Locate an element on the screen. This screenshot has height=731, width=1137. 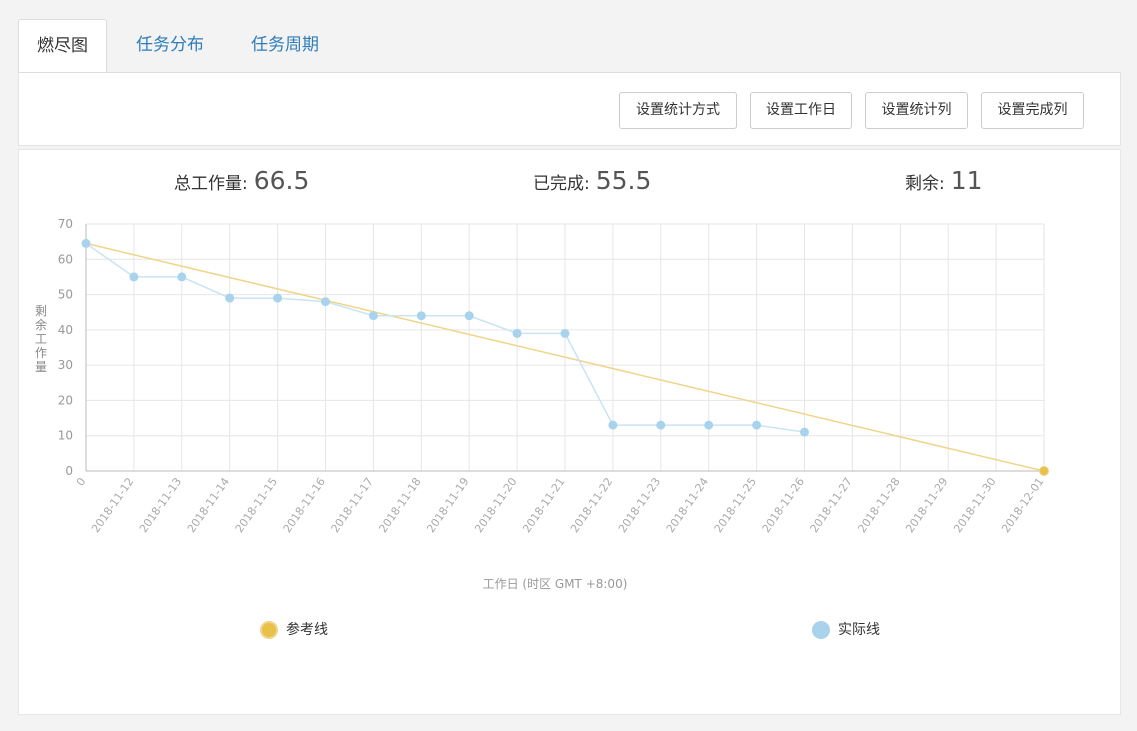
y-axis-label-char: 剩 is located at coordinates (41, 311).